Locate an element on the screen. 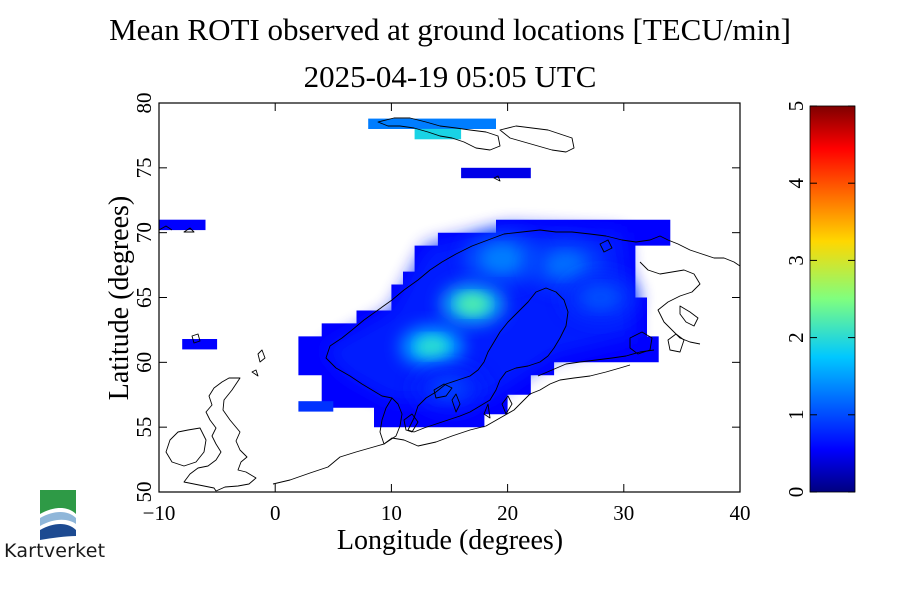 The image size is (900, 600). lake-vanern is located at coordinates (443, 391).